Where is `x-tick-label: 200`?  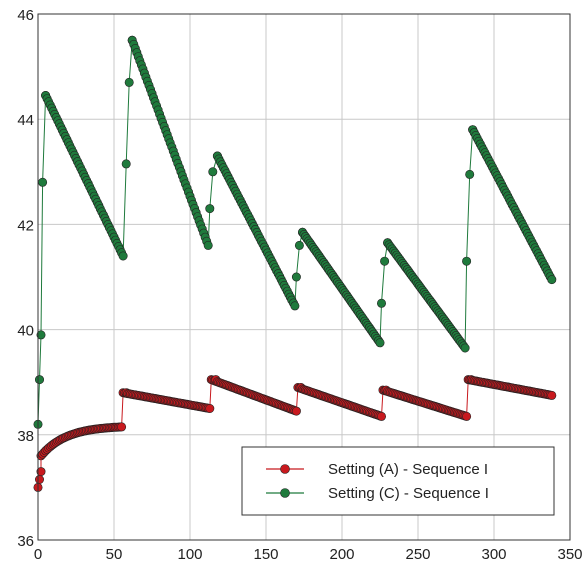
x-tick-label: 200 is located at coordinates (341, 554).